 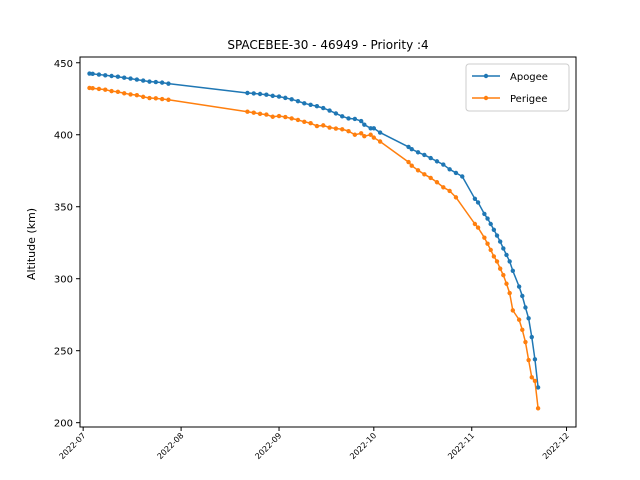 What do you see at coordinates (486, 98) in the screenshot?
I see `legend-perigee-marker` at bounding box center [486, 98].